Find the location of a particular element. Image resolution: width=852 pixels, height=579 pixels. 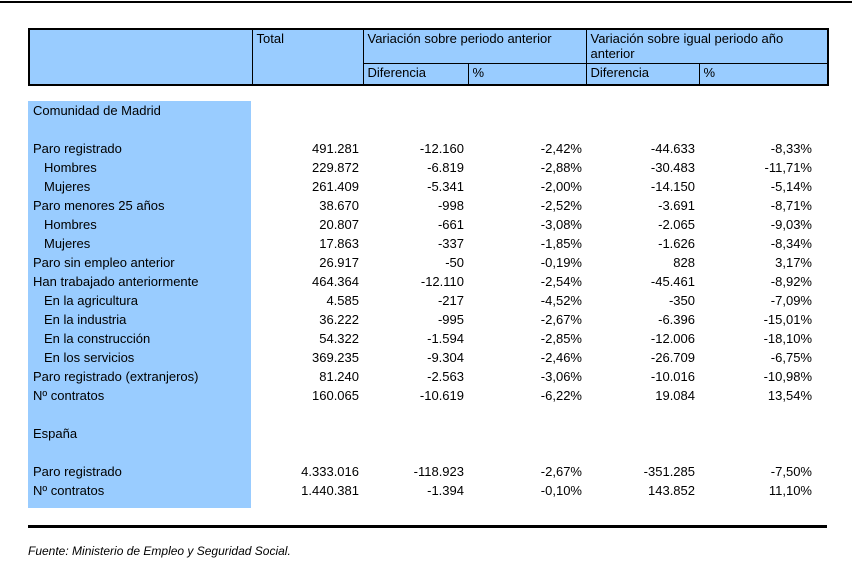

cell-dif-prev: -118.923 is located at coordinates (438, 471).